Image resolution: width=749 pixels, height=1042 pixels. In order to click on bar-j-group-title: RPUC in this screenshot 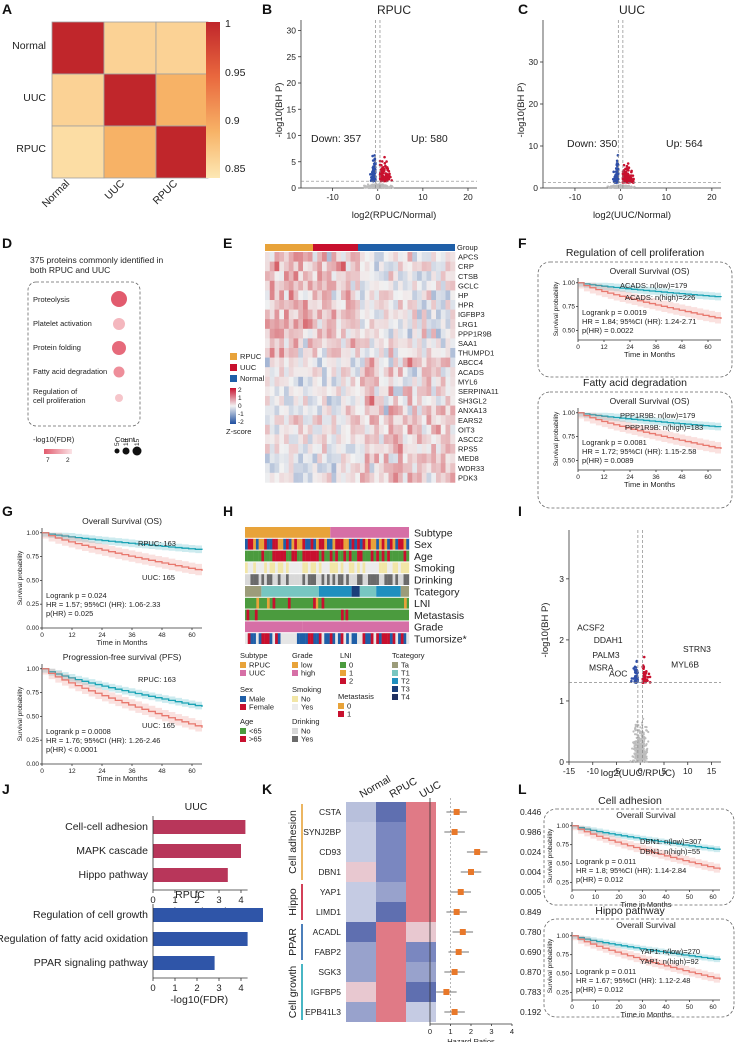, I will do `click(190, 895)`.